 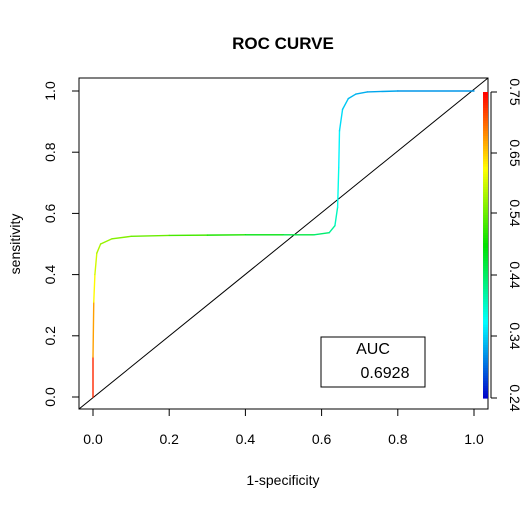 What do you see at coordinates (15, 244) in the screenshot?
I see `y-axis-label: sensitivity` at bounding box center [15, 244].